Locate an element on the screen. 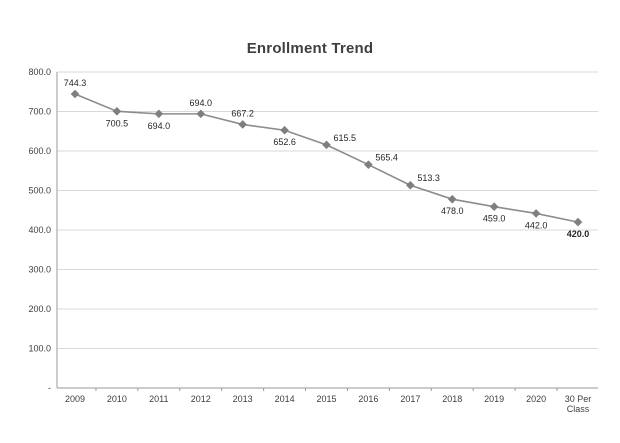  svg-text: 2012 is located at coordinates (201, 399).